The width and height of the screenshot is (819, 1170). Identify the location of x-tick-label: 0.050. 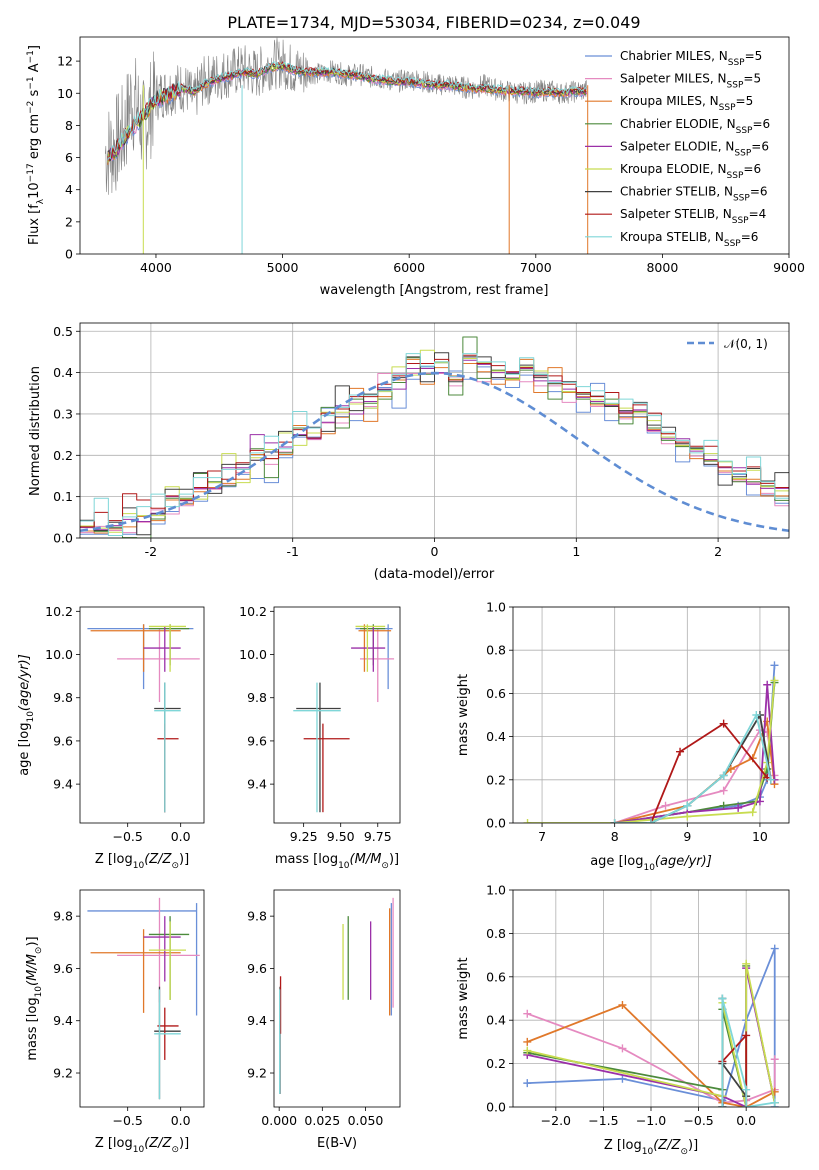
(366, 1120).